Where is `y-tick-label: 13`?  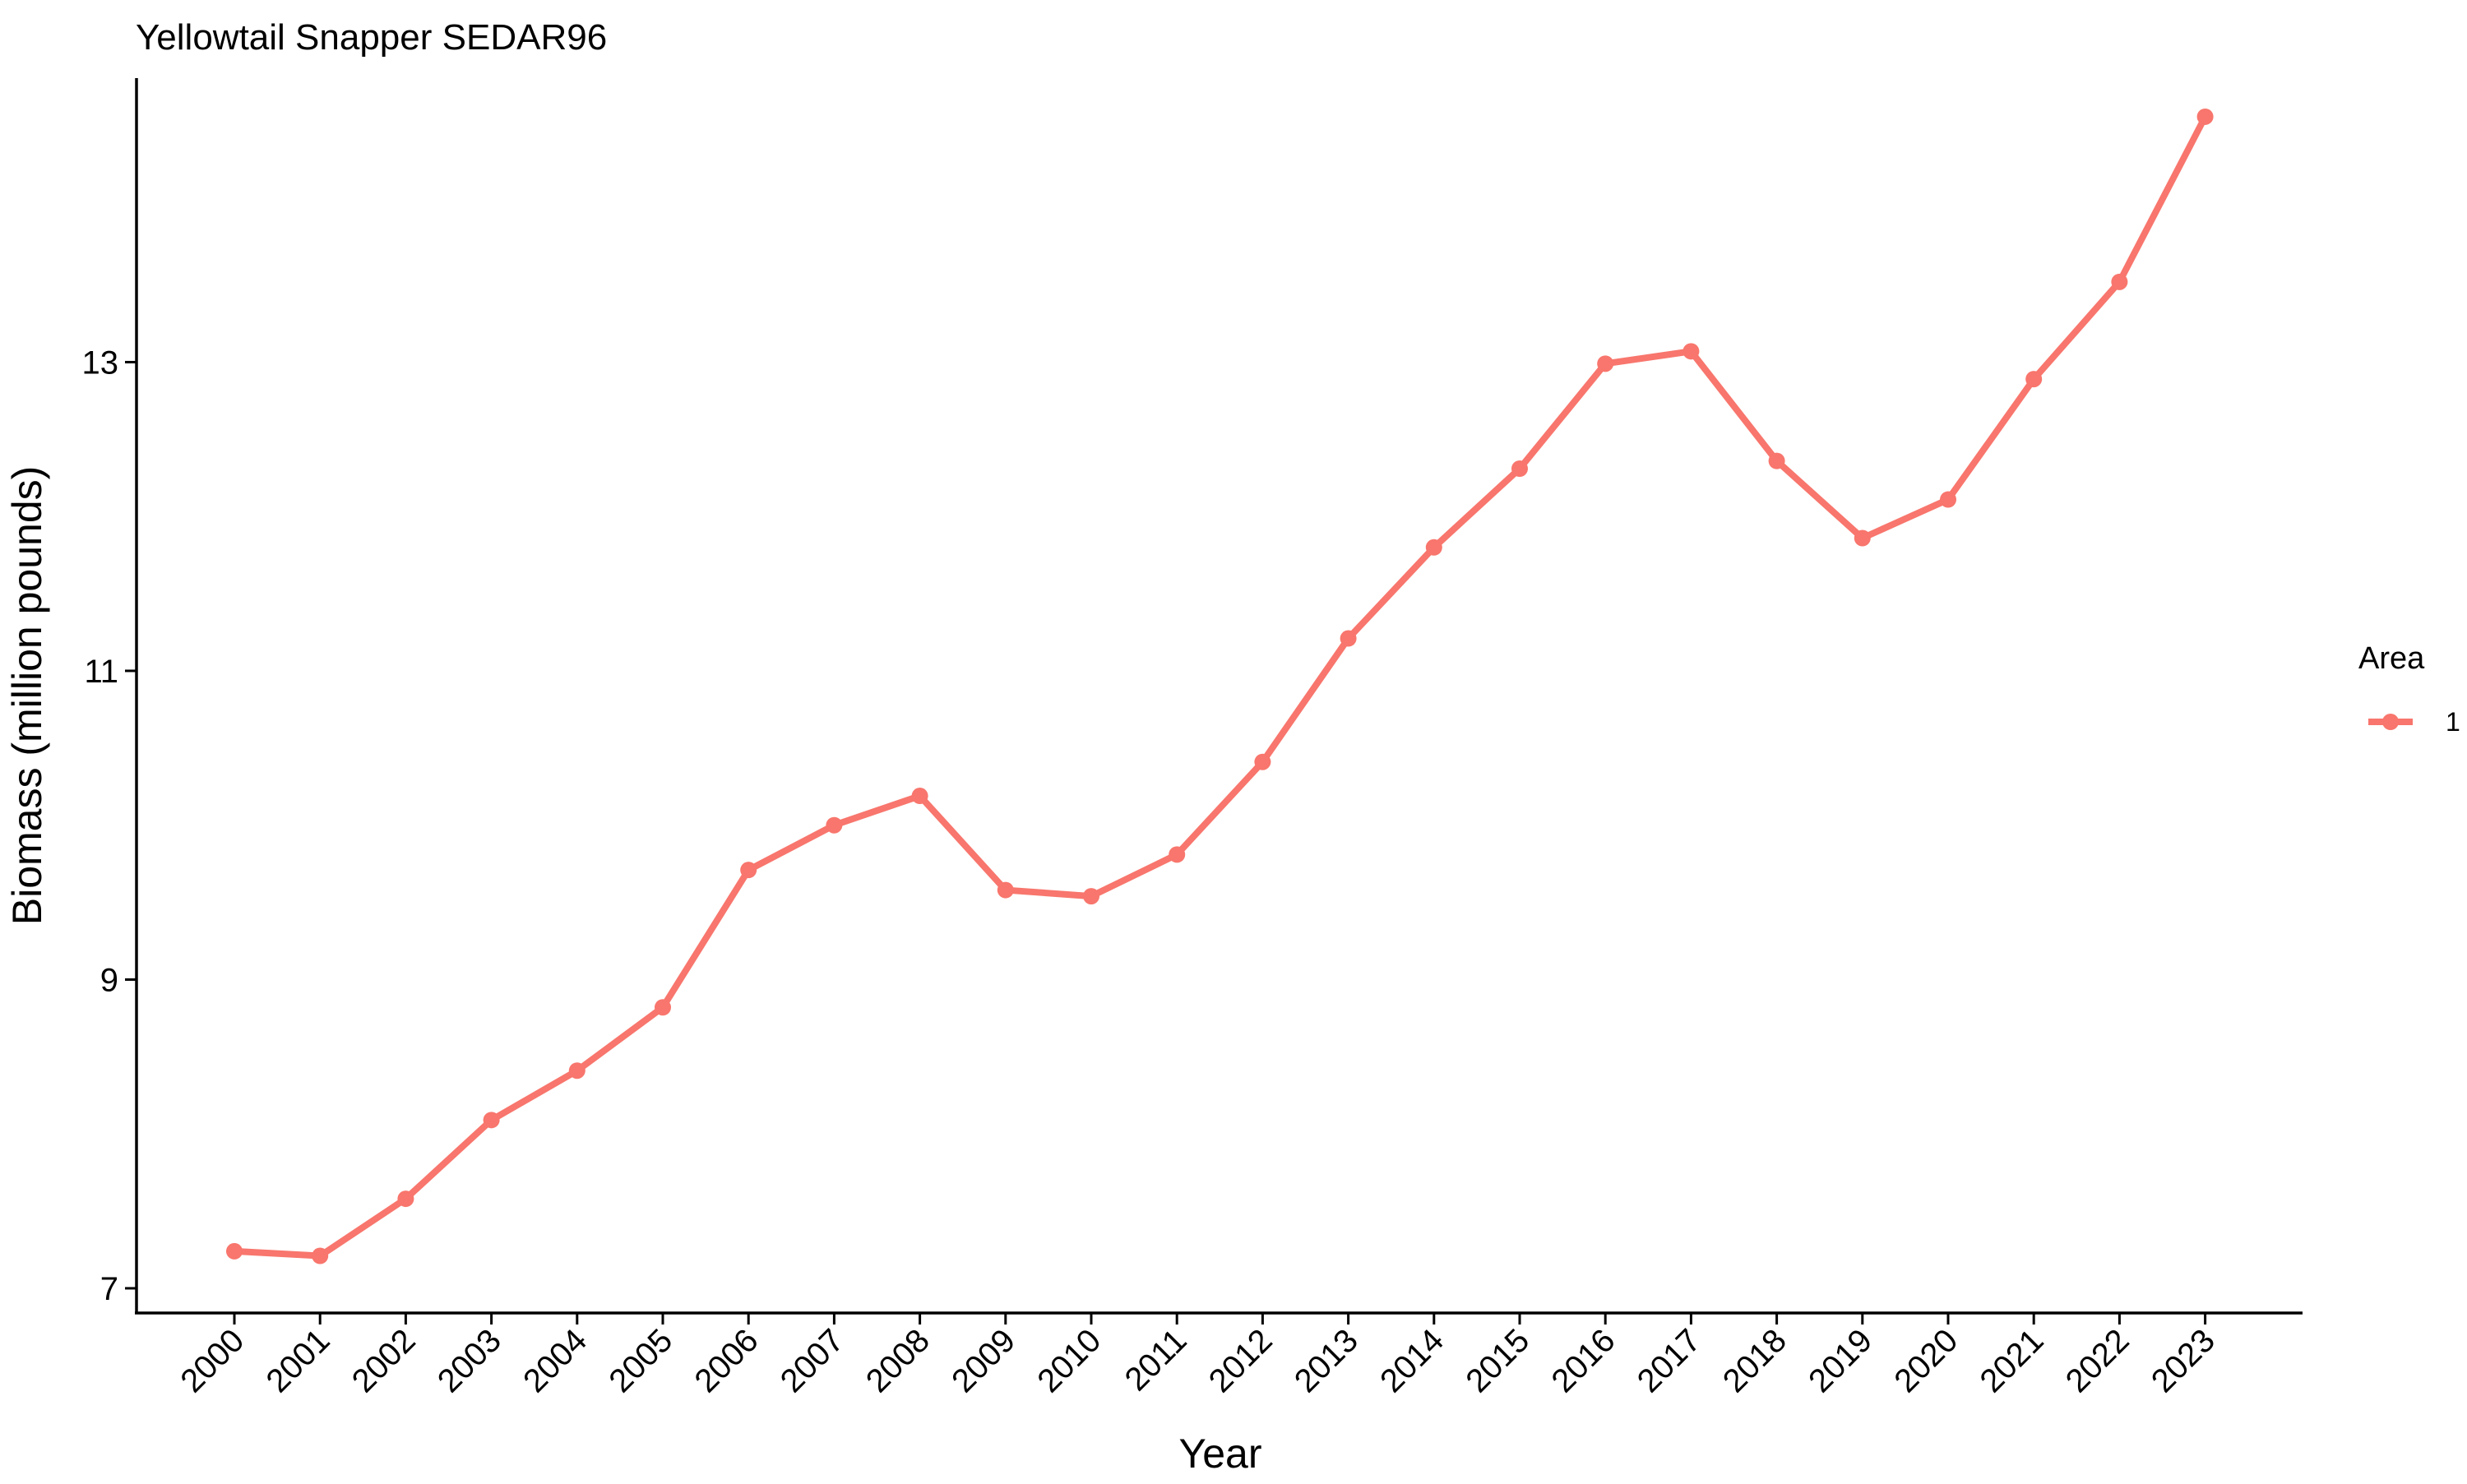 y-tick-label: 13 is located at coordinates (100, 363).